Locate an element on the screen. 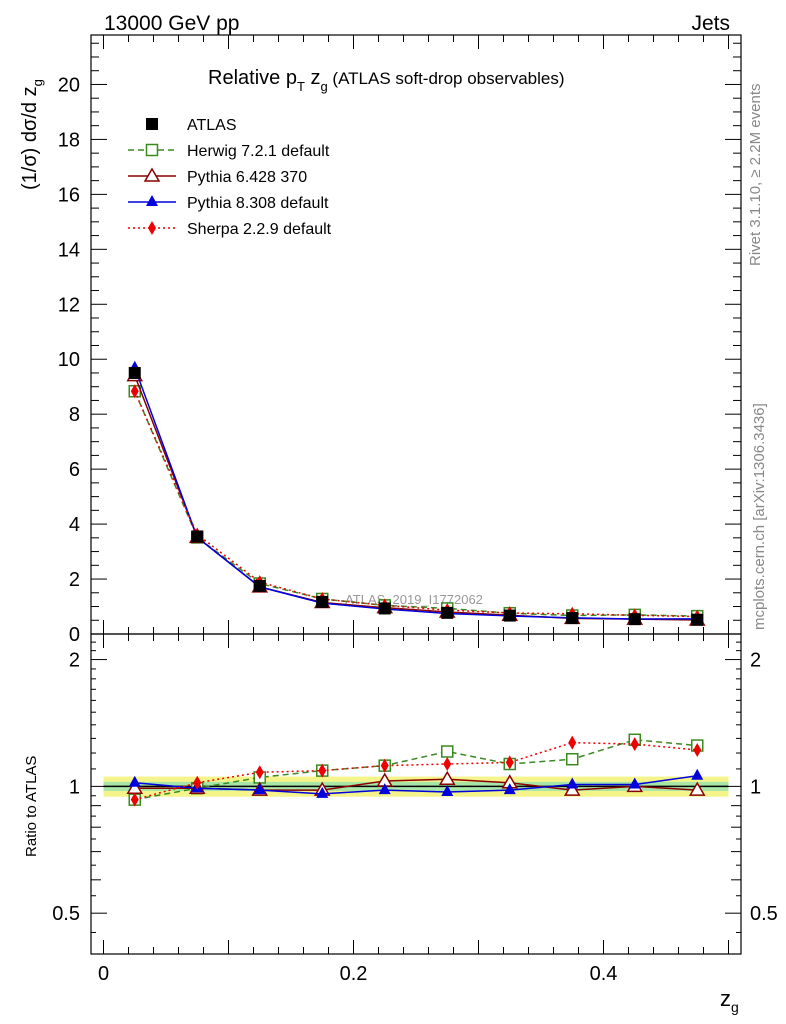  legend-label: Herwig 7.2.1 default is located at coordinates (258, 151).